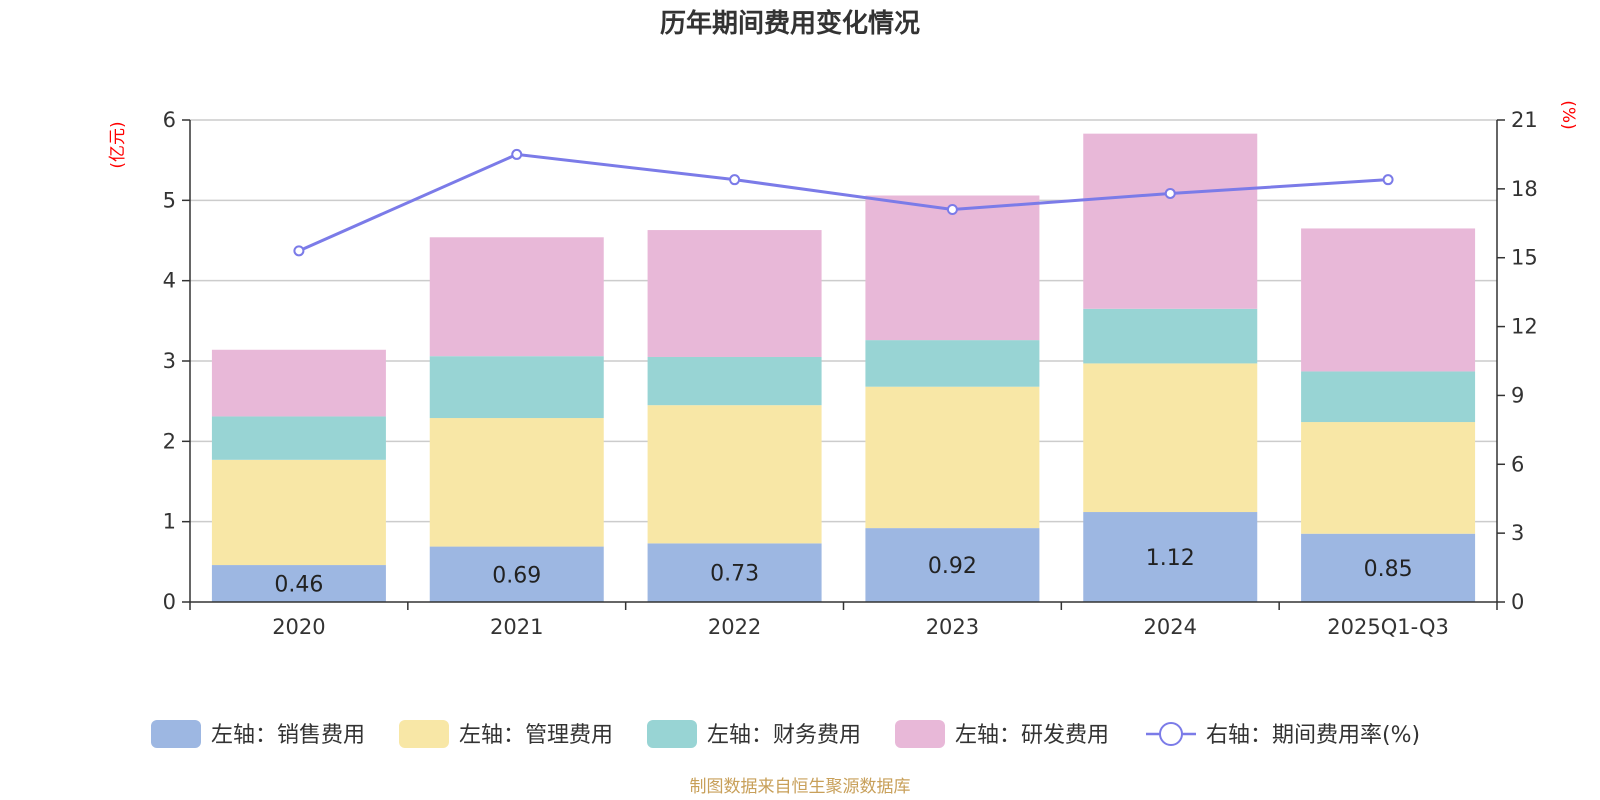  Describe the element at coordinates (516, 627) in the screenshot. I see `x-axis-tick-label: 2021` at that location.